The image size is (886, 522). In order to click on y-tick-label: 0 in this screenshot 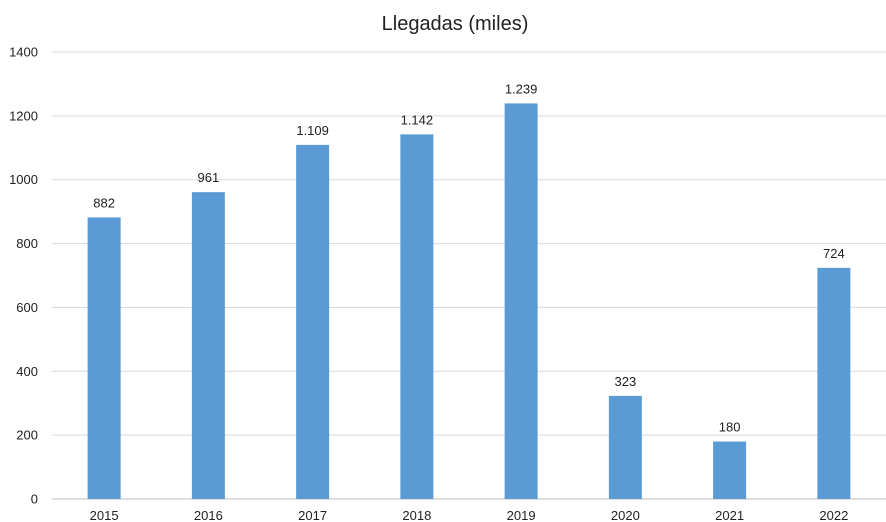, I will do `click(34, 499)`.